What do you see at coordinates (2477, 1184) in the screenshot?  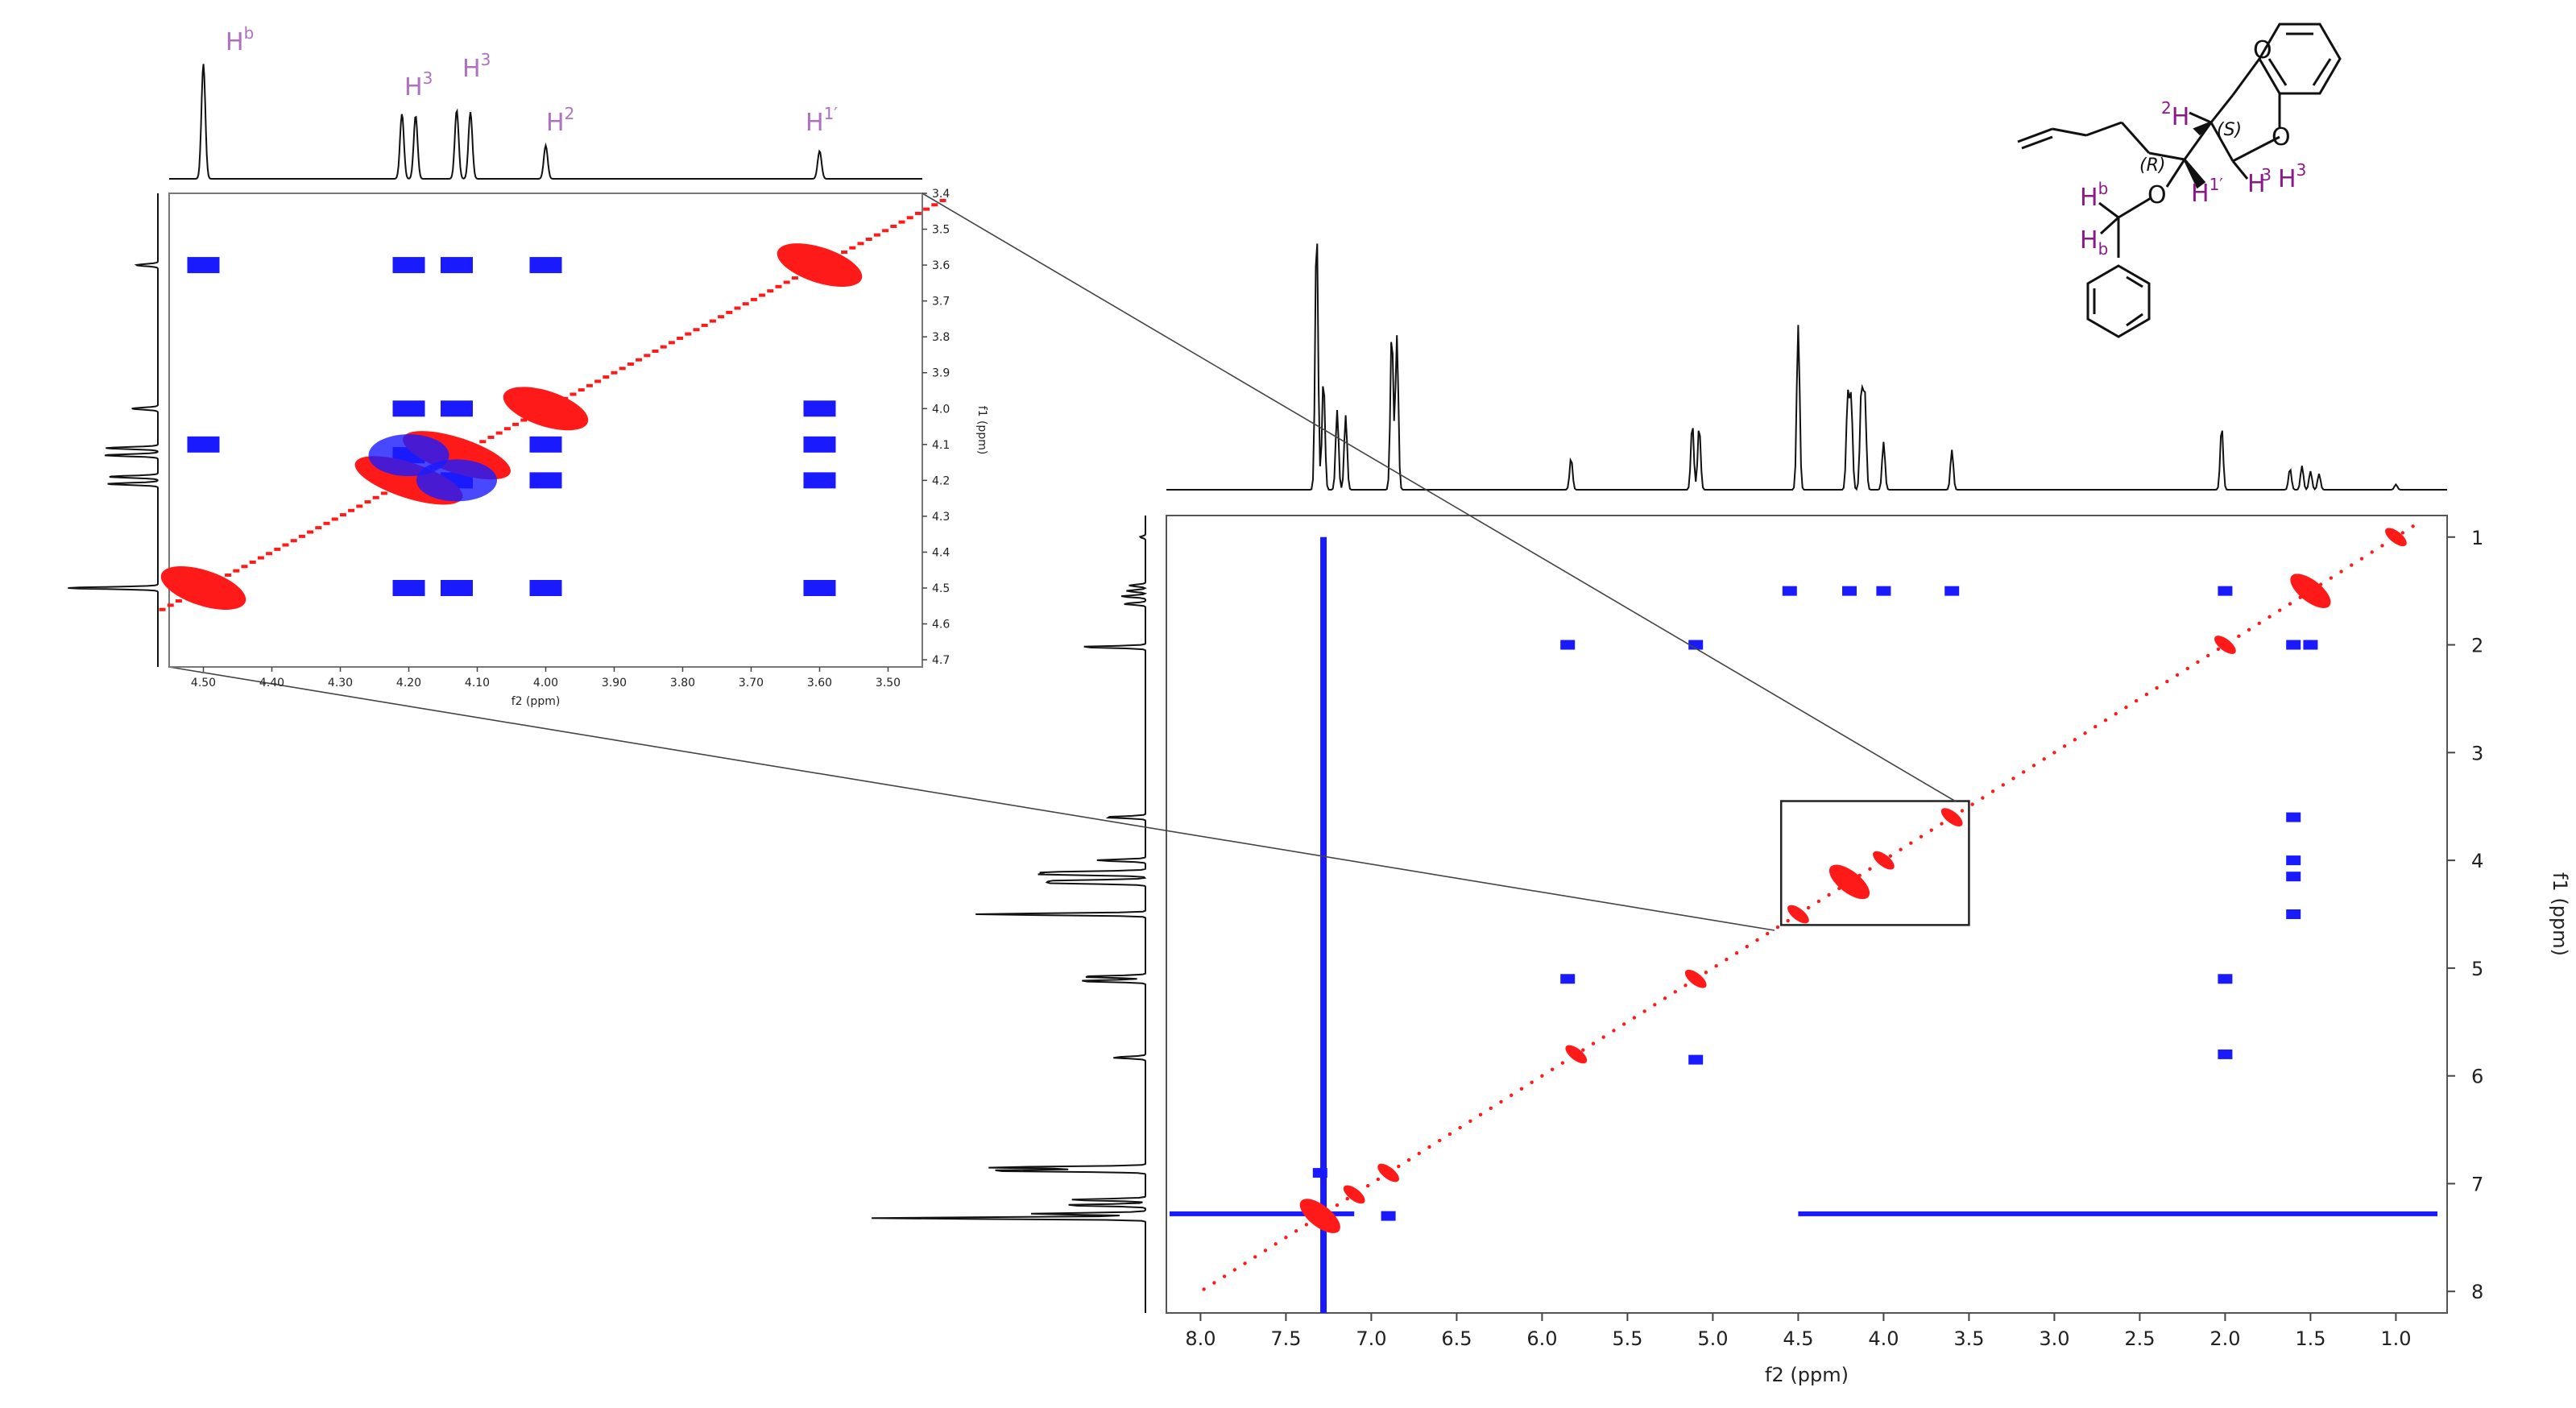 I see `y-tick-label: 7` at bounding box center [2477, 1184].